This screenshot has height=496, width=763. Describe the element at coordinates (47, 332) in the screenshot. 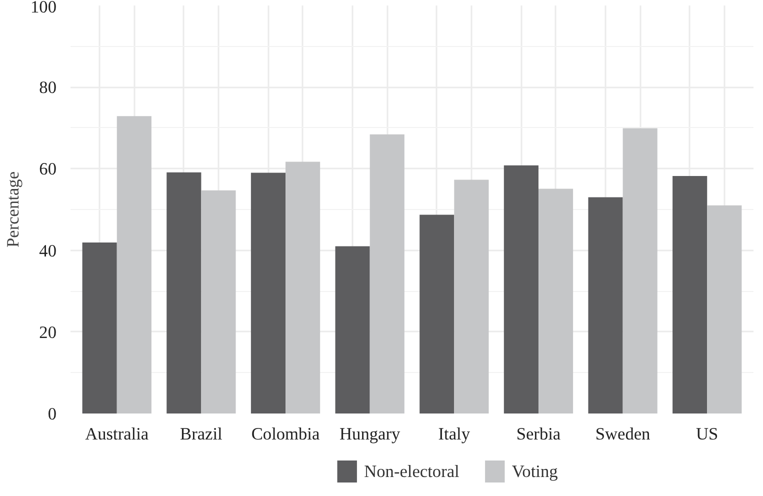

I see `y-tick-label: 20` at that location.